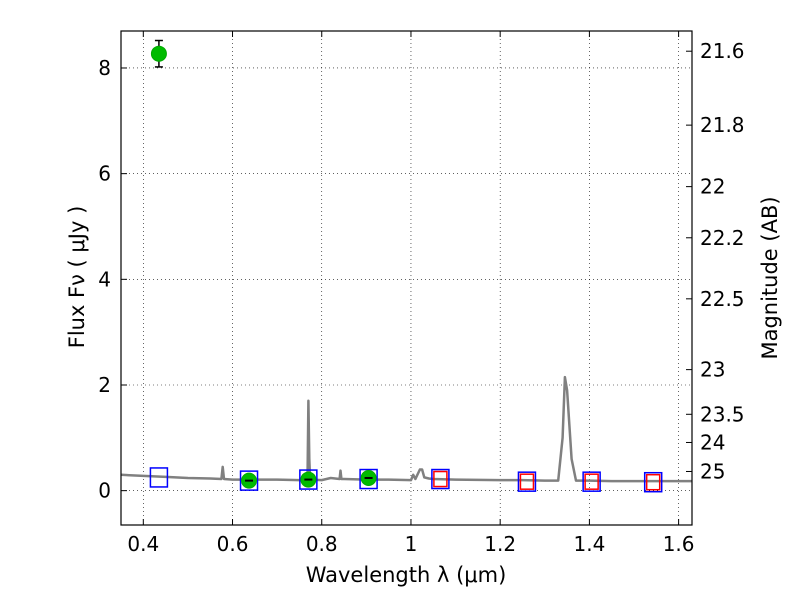 The height and width of the screenshot is (600, 800). What do you see at coordinates (233, 544) in the screenshot?
I see `x-tick-label: 0.6` at bounding box center [233, 544].